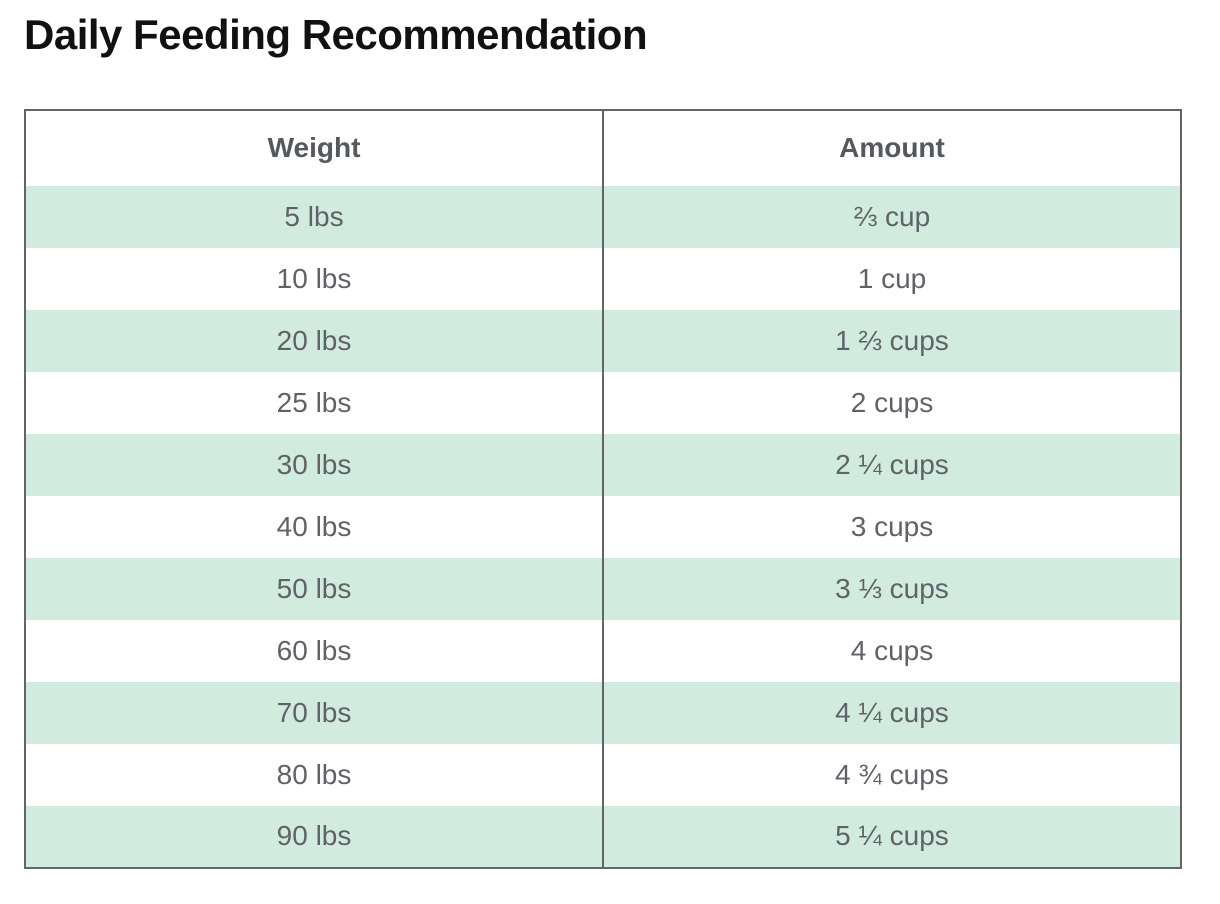  What do you see at coordinates (891, 650) in the screenshot?
I see `amount-cell: 4 cups` at bounding box center [891, 650].